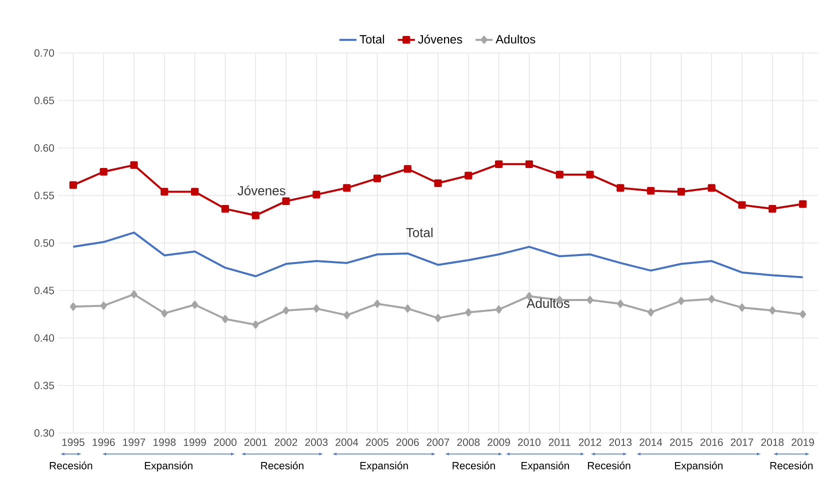  What do you see at coordinates (620, 442) in the screenshot?
I see `x-tick-label: 2013` at bounding box center [620, 442].